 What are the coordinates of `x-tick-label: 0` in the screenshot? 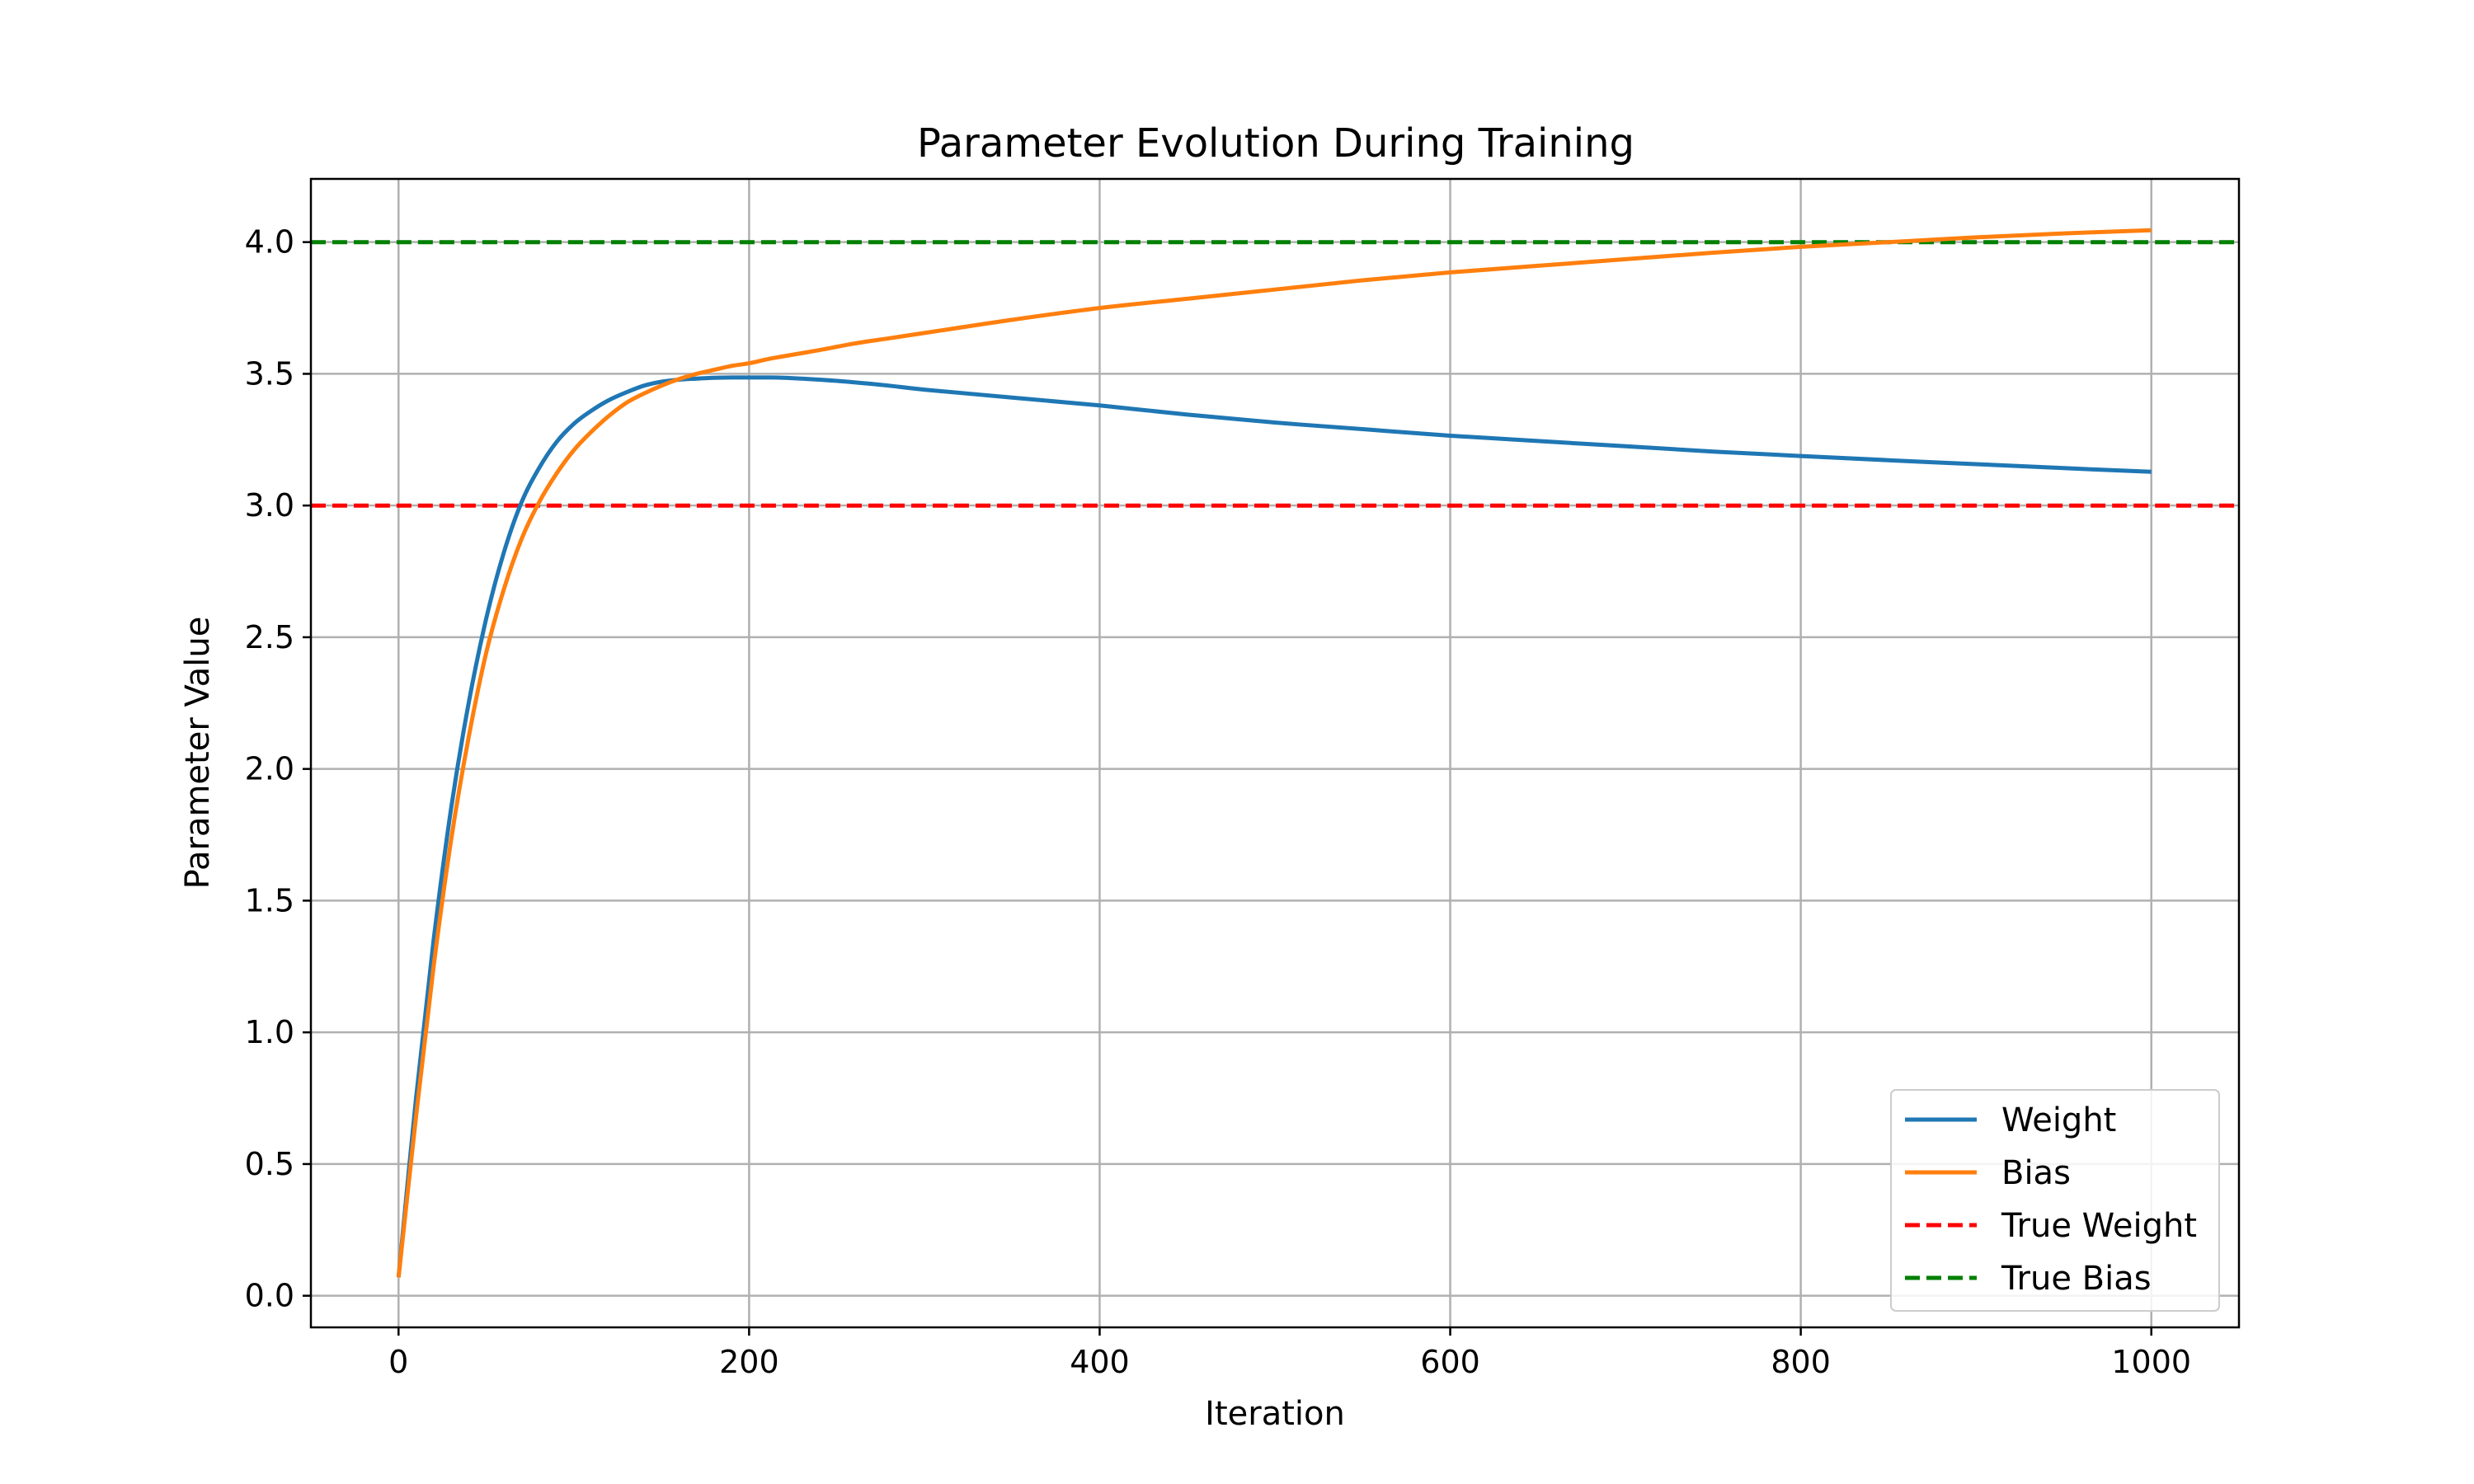 It's located at (398, 1362).